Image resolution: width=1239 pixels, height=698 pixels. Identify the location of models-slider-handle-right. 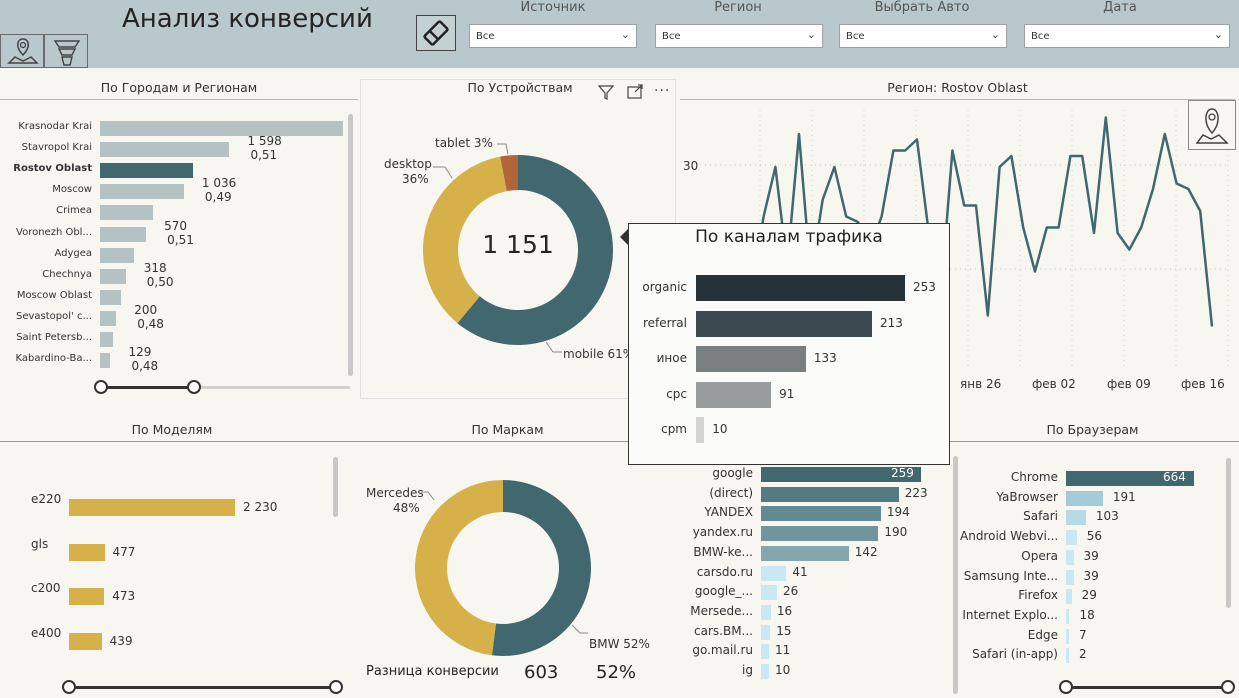
(336, 687).